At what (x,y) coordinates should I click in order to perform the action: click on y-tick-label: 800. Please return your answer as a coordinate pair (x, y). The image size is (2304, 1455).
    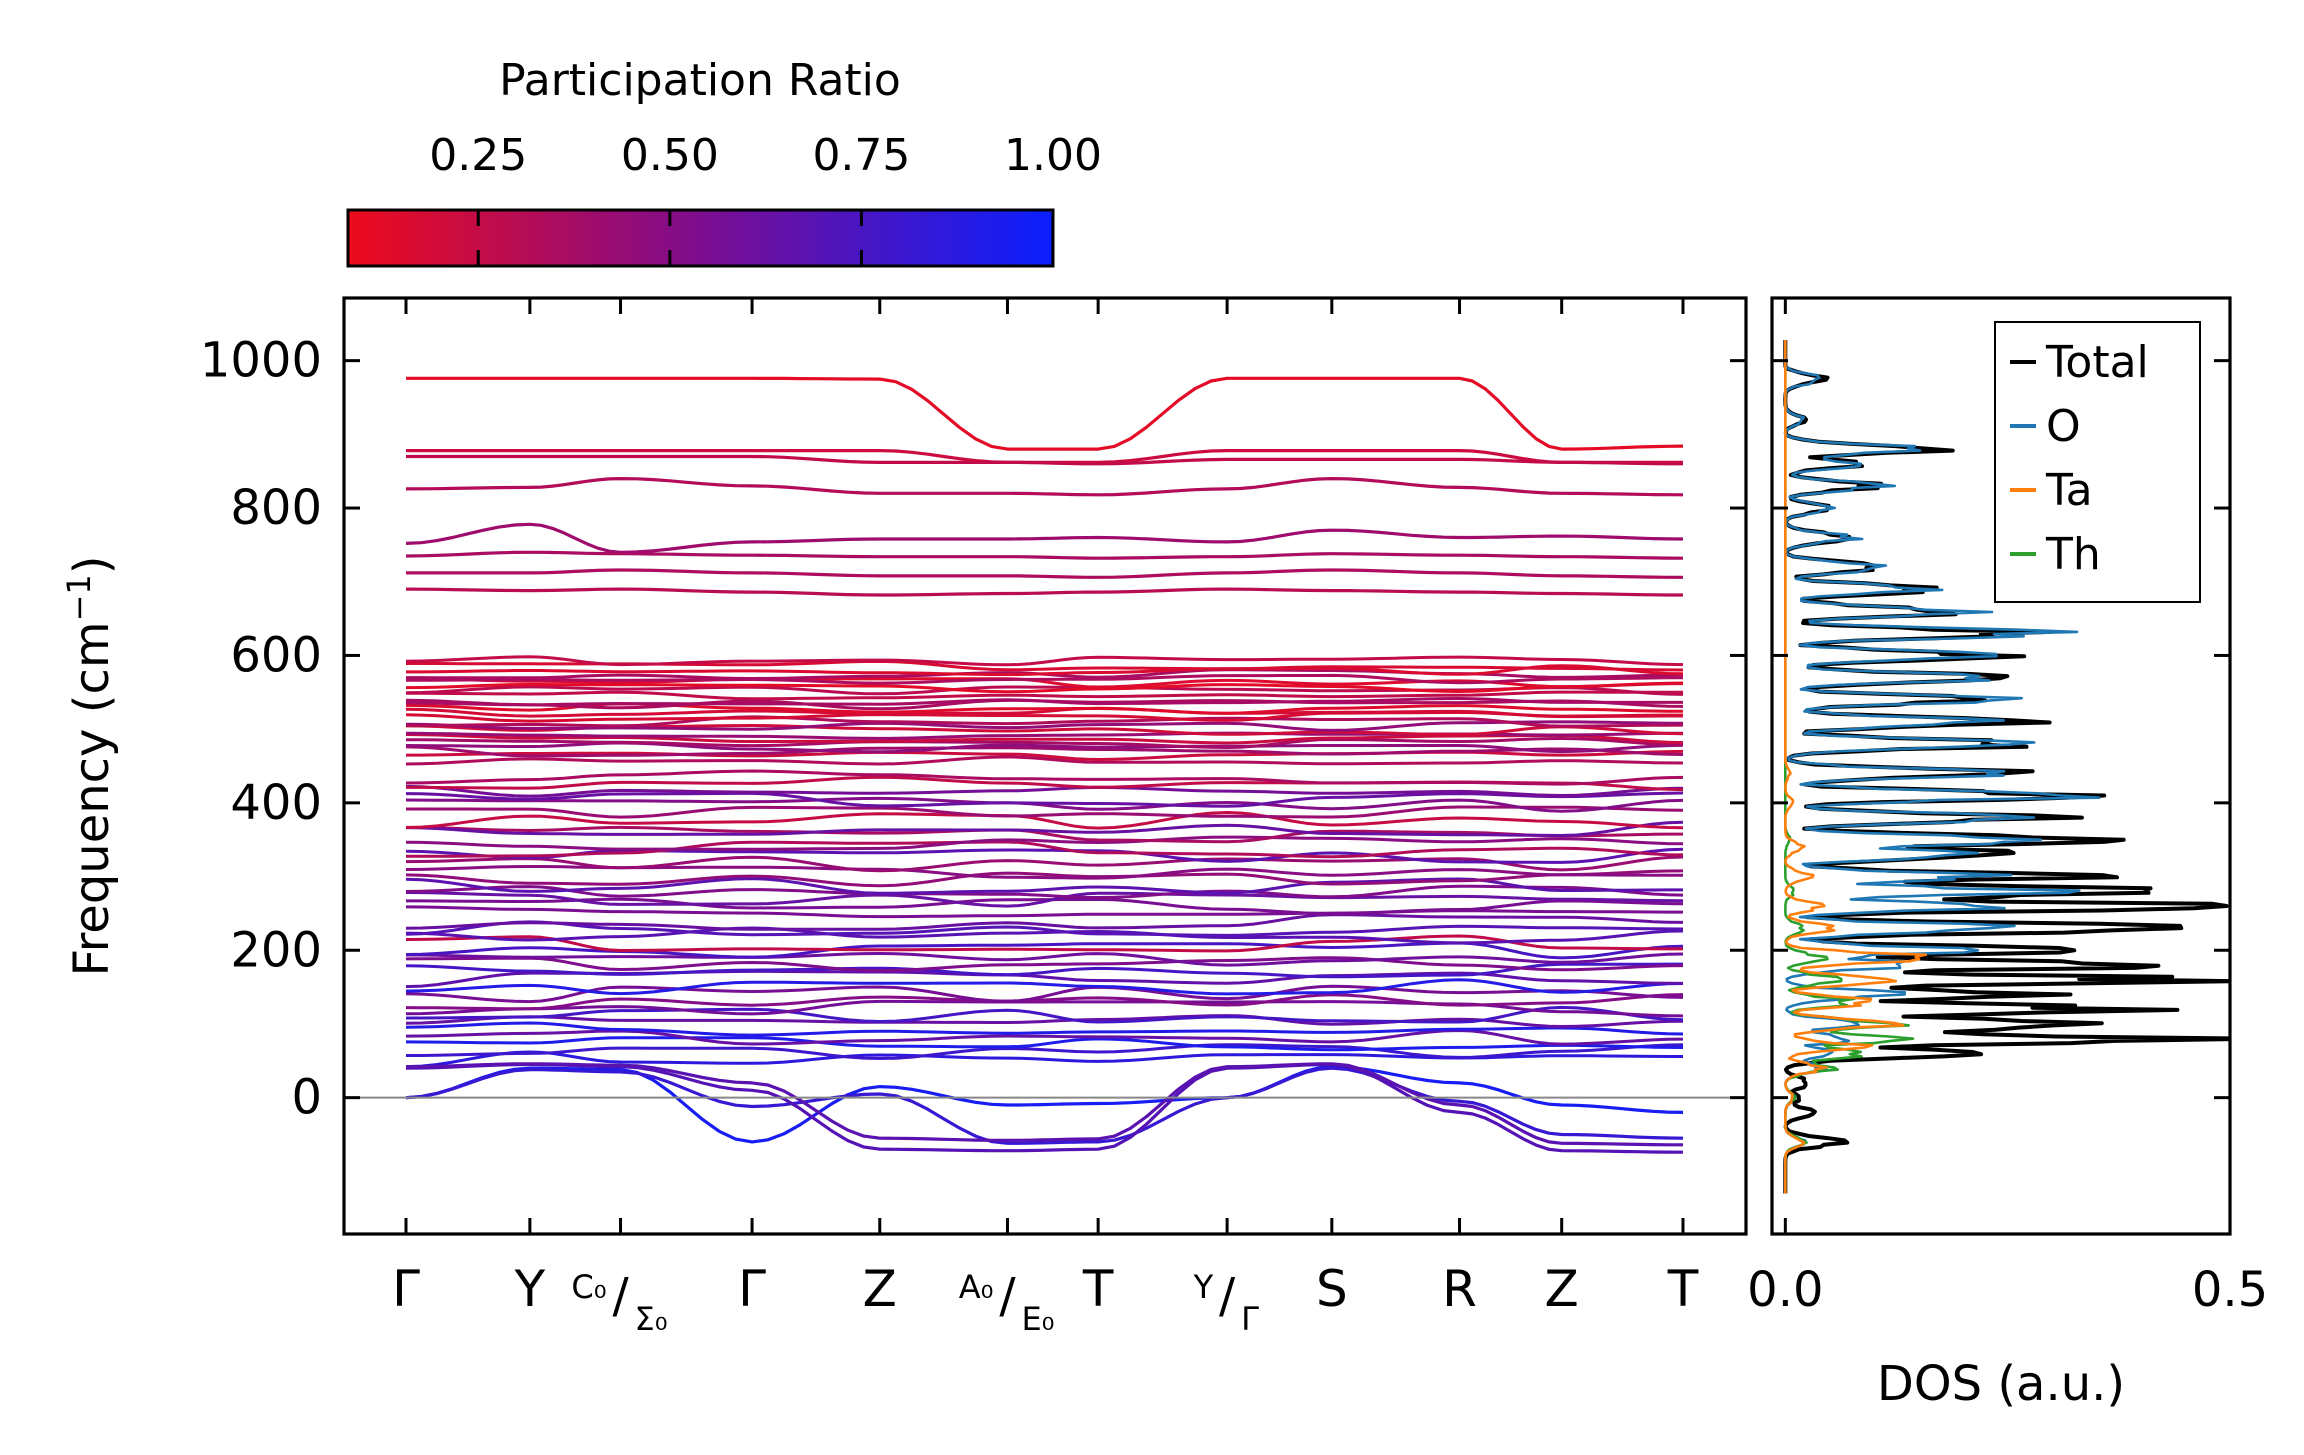
    Looking at the image, I should click on (276, 508).